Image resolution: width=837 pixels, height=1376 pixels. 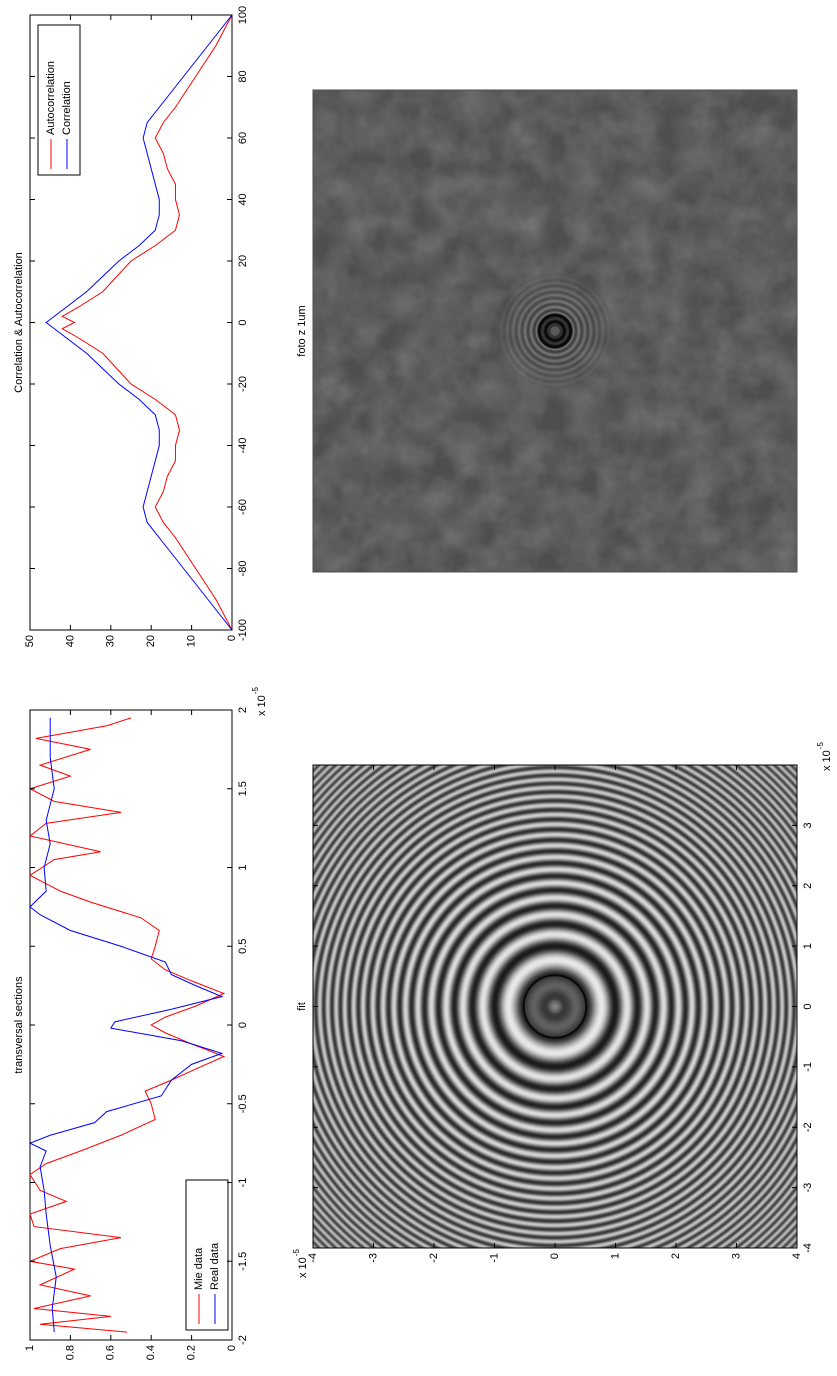 I want to click on y-tick-label: 0.4, so click(x=151, y=1352).